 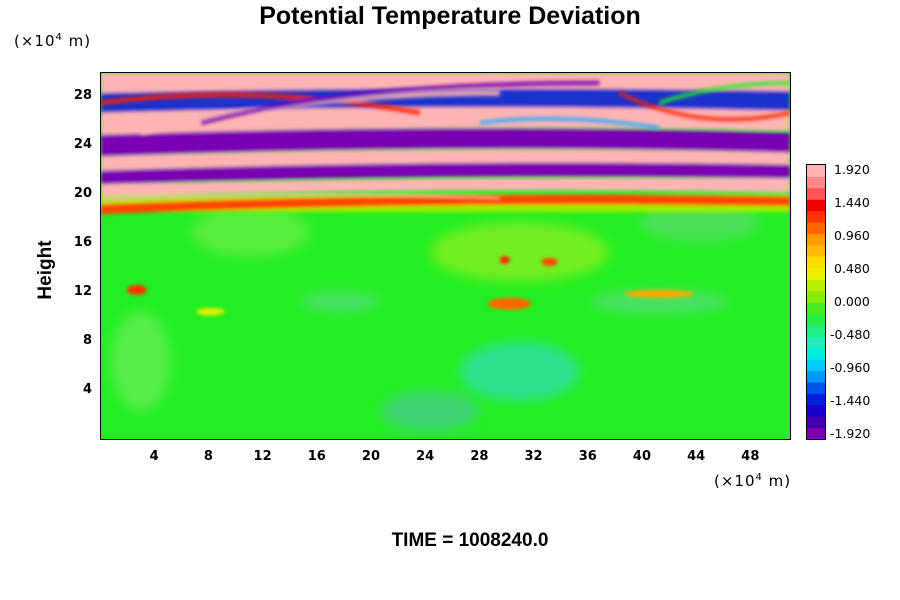 I want to click on colorbar-tick-label: -0.960, so click(x=850, y=367).